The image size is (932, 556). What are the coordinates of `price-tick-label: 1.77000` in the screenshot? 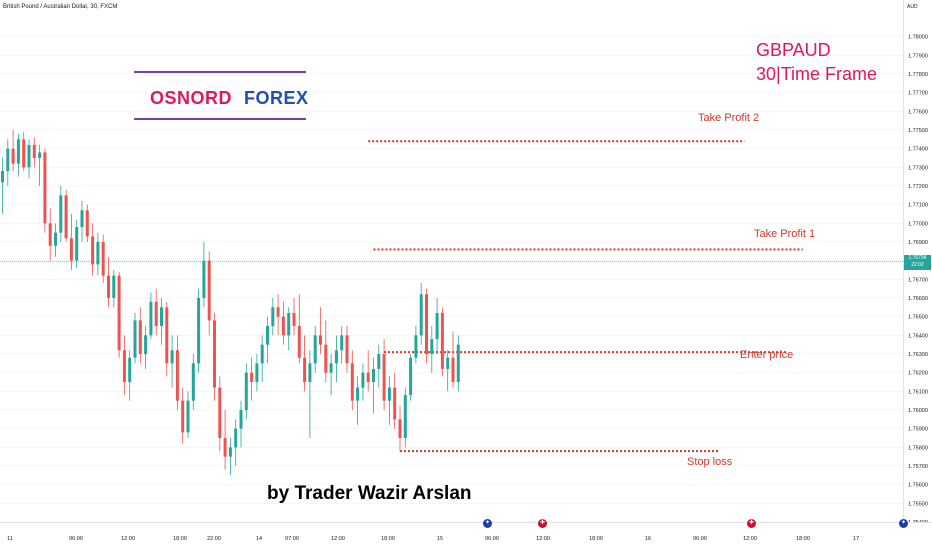 It's located at (918, 224).